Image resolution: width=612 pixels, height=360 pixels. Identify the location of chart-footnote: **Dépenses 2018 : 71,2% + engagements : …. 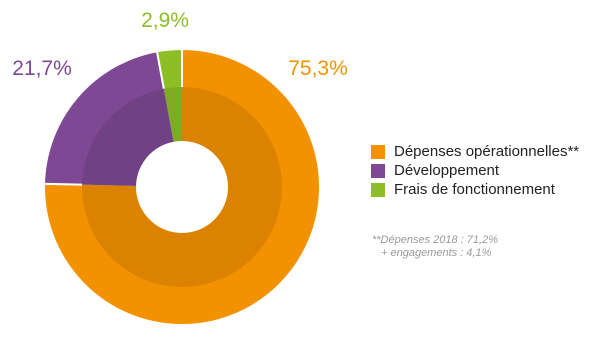
(435, 247).